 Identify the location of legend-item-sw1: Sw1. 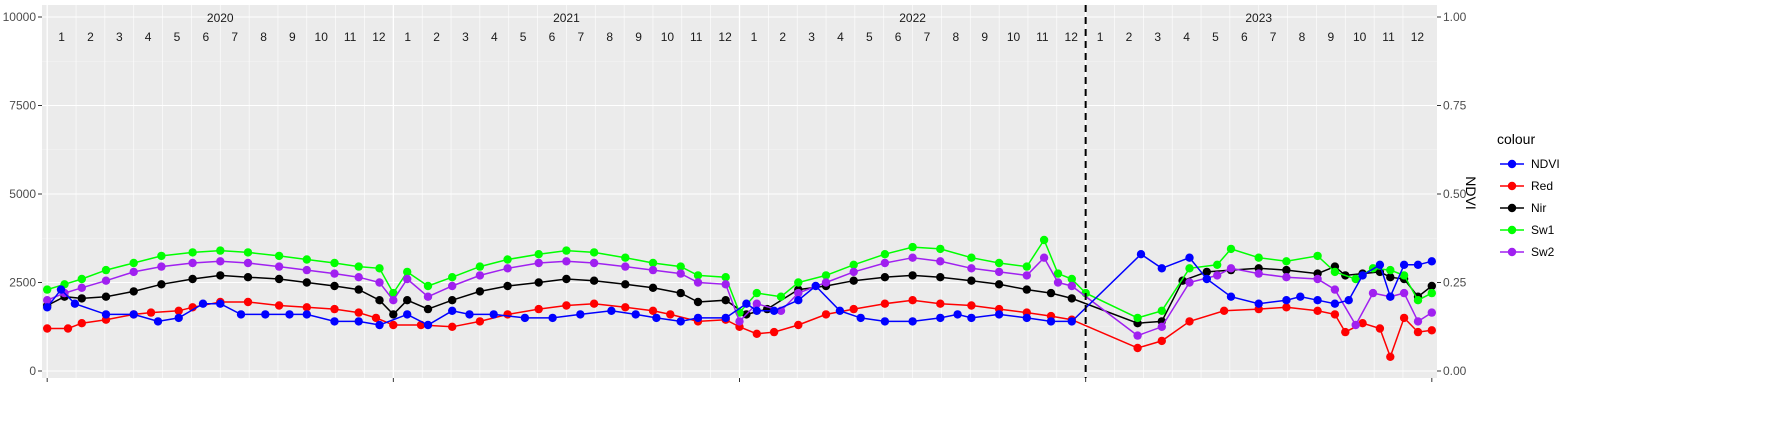
(1527, 230).